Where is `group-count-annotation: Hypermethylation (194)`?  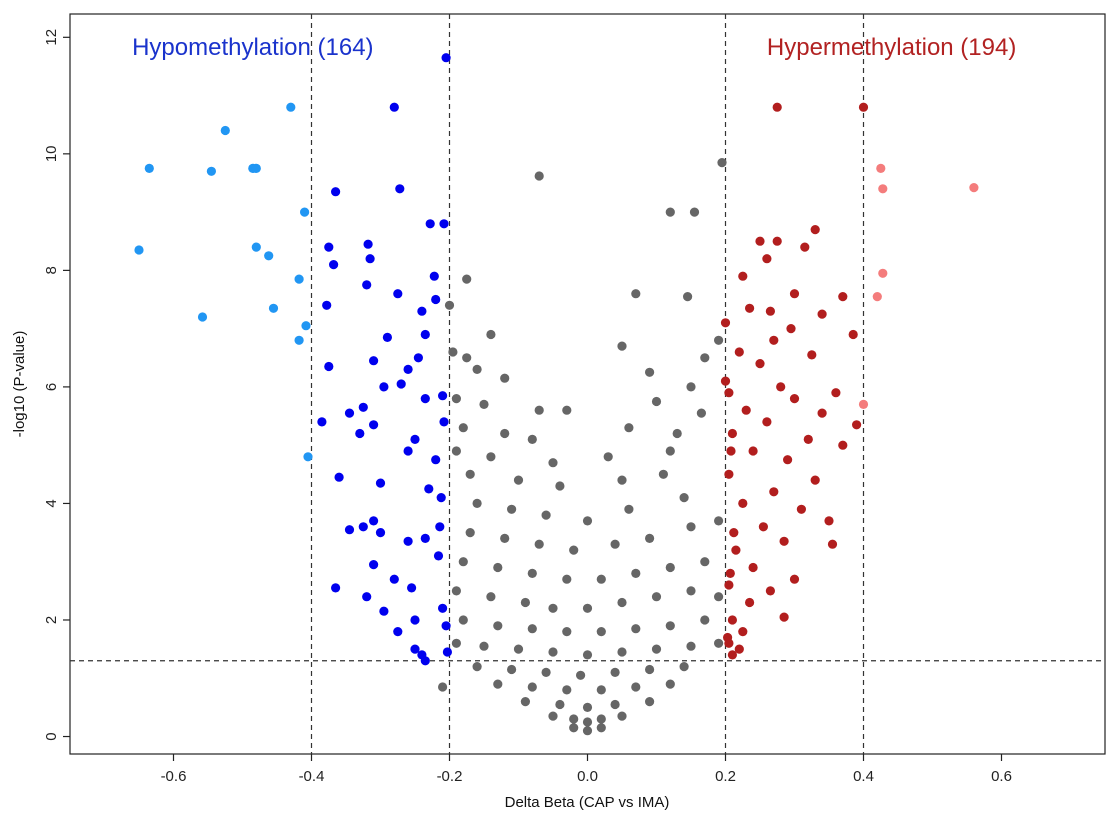 group-count-annotation: Hypermethylation (194) is located at coordinates (891, 47).